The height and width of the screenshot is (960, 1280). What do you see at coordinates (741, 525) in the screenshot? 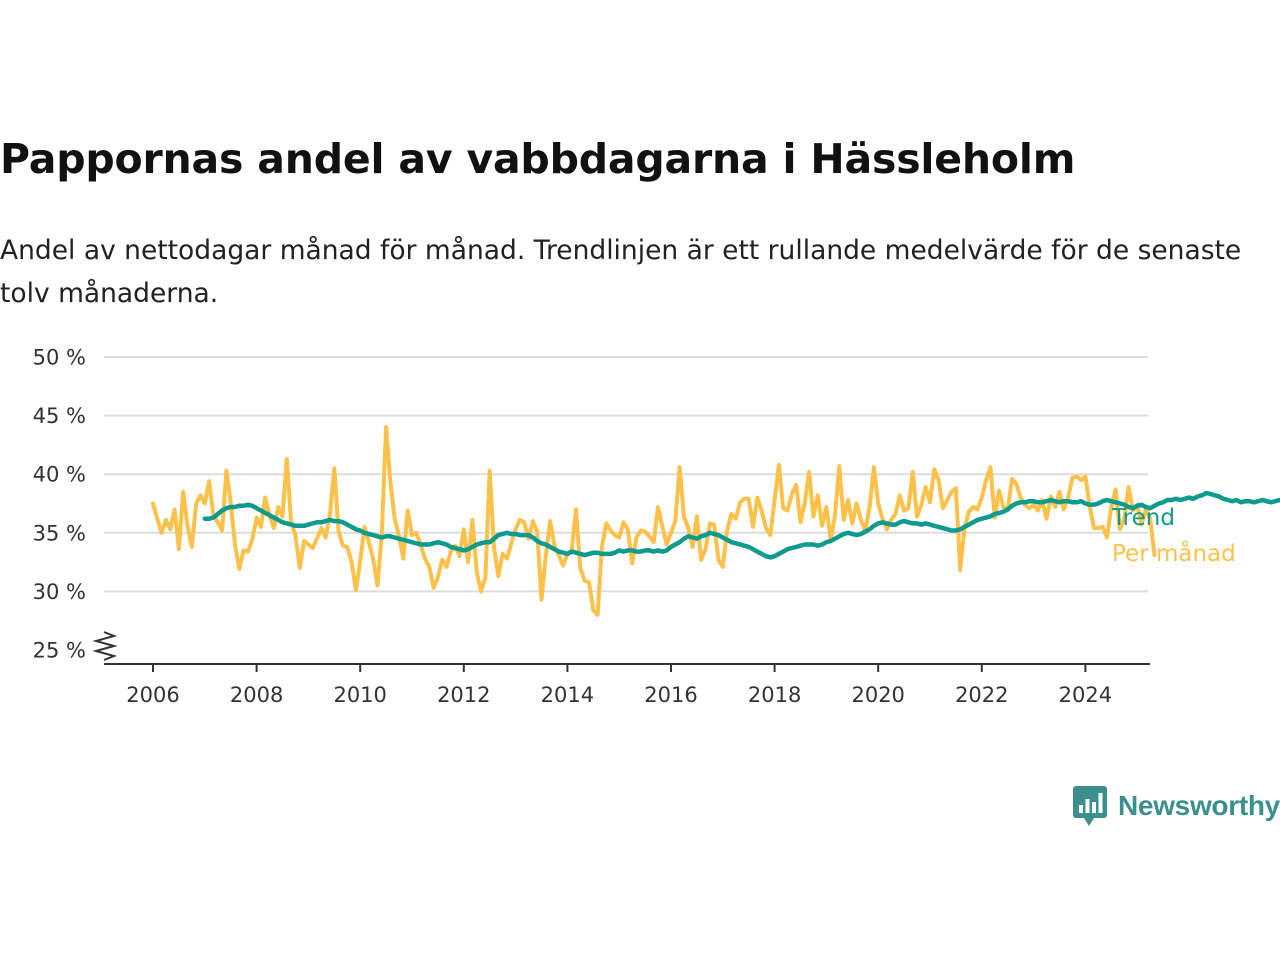
I see `series-line-trend` at bounding box center [741, 525].